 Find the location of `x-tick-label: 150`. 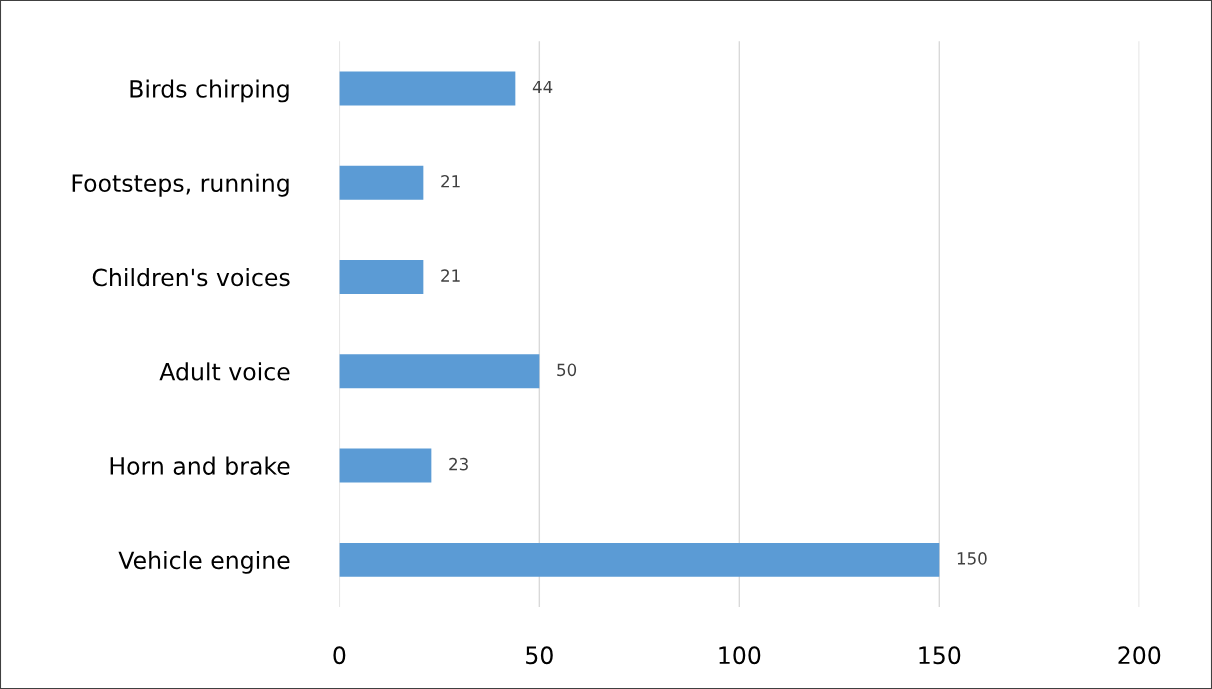

x-tick-label: 150 is located at coordinates (940, 655).